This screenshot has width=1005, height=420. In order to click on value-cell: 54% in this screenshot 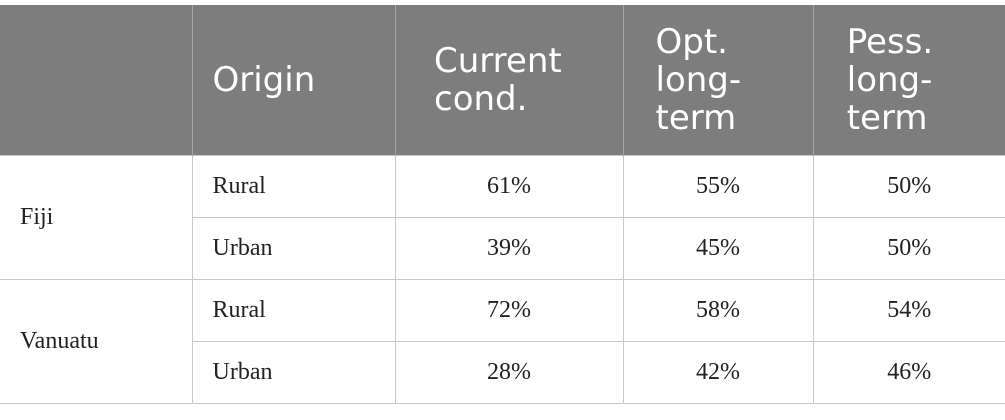, I will do `click(908, 310)`.